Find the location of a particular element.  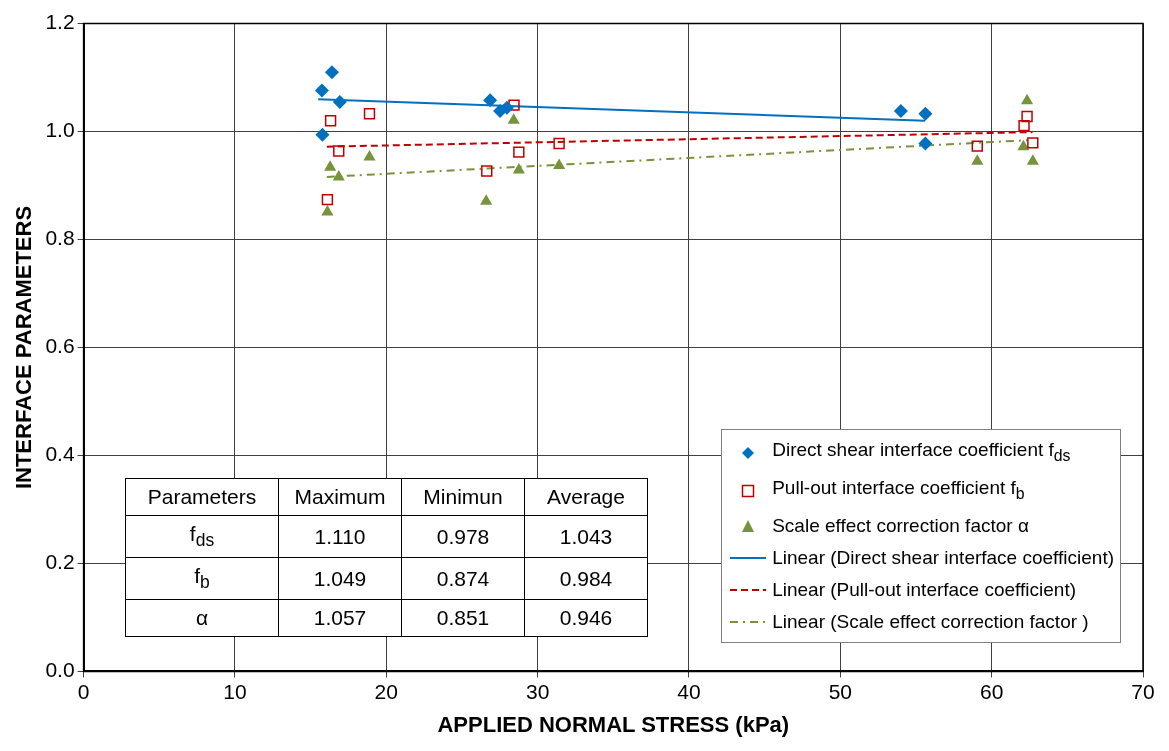

annotation: Parameters is located at coordinates (202, 497).